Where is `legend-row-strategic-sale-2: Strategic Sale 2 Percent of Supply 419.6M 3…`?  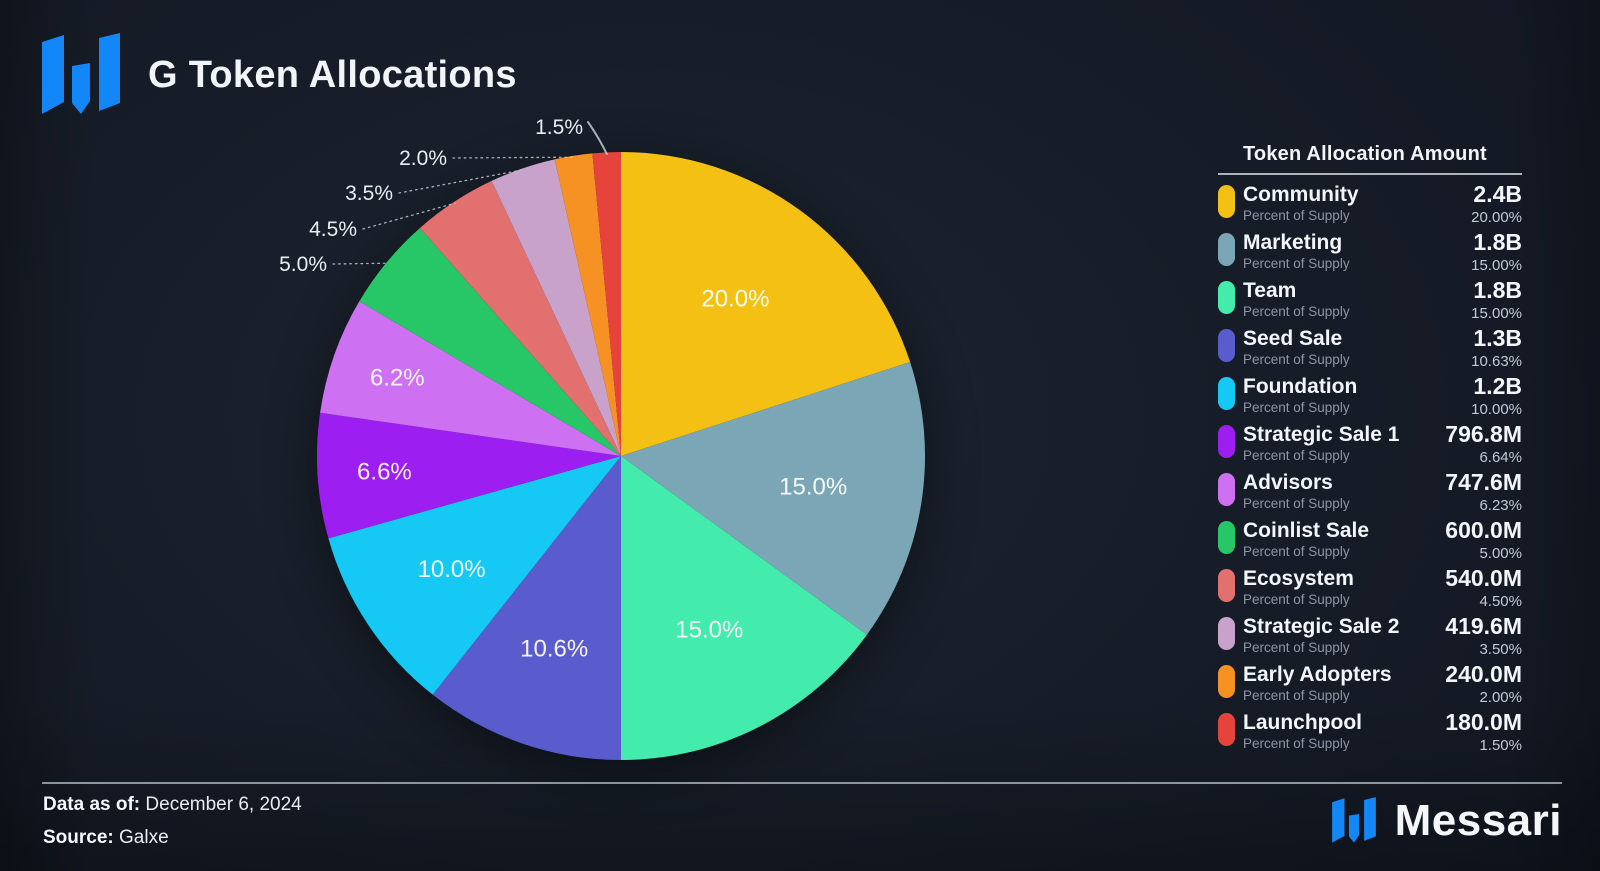 legend-row-strategic-sale-2: Strategic Sale 2 Percent of Supply 419.6M 3… is located at coordinates (1370, 636).